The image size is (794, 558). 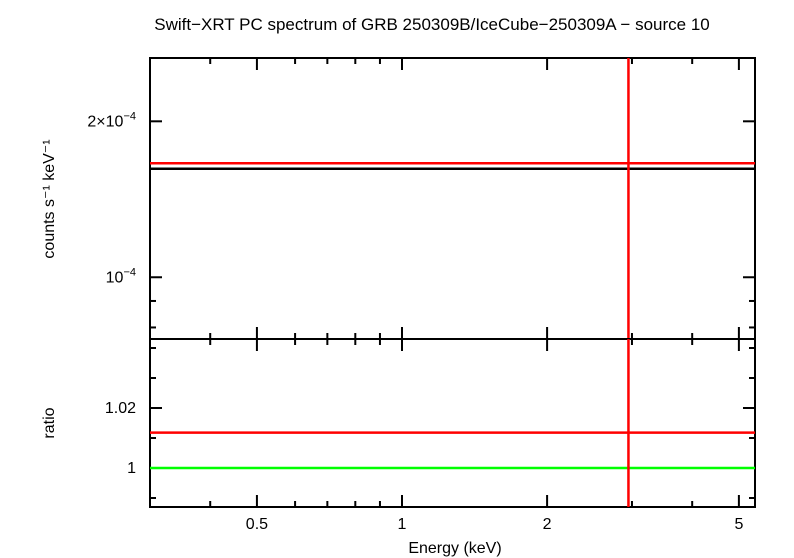 I want to click on top-y-tick-label: 10−4, so click(x=121, y=276).